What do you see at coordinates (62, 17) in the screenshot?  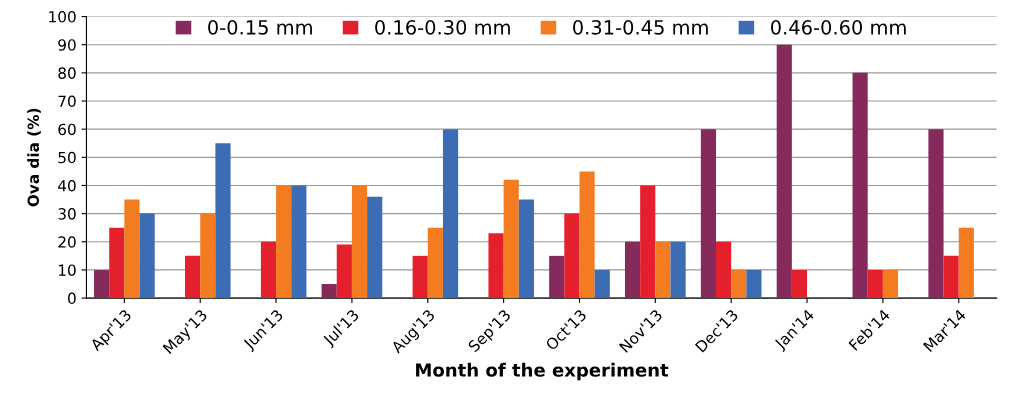 I see `y-tick-label: 100` at bounding box center [62, 17].